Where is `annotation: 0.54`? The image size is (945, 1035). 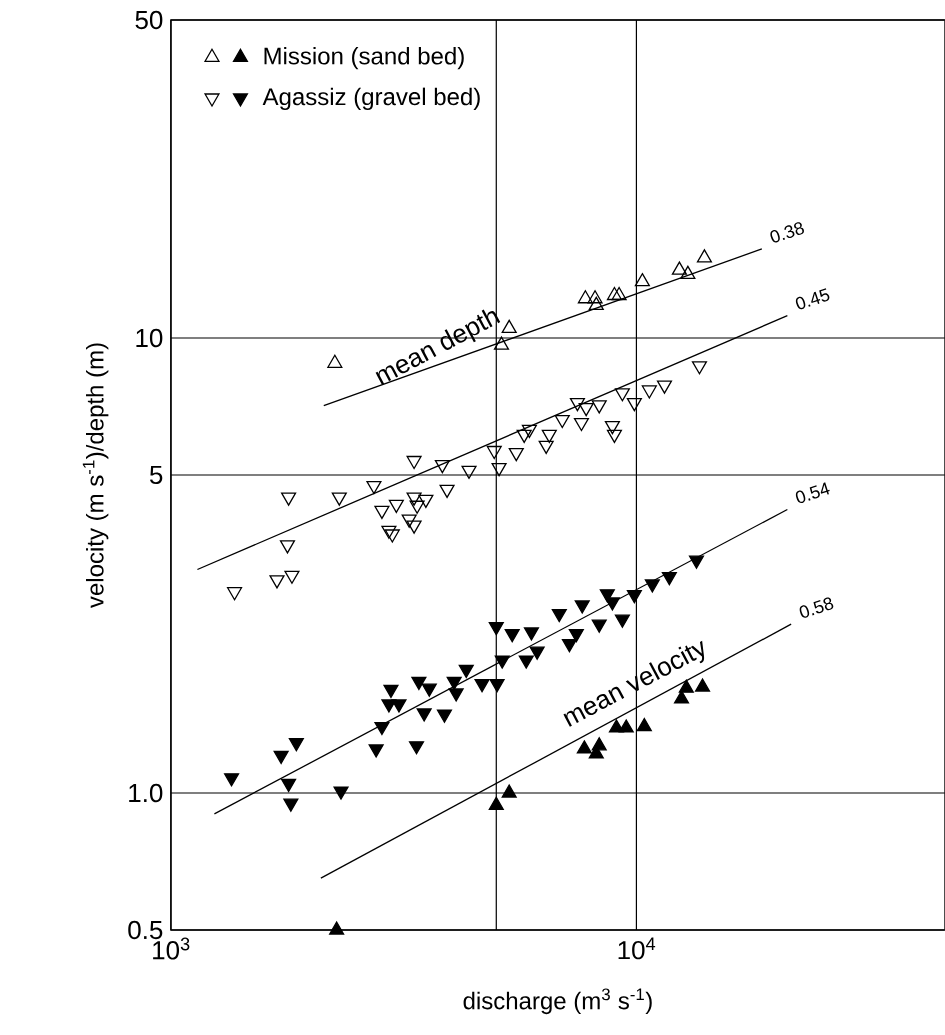 annotation: 0.54 is located at coordinates (812, 493).